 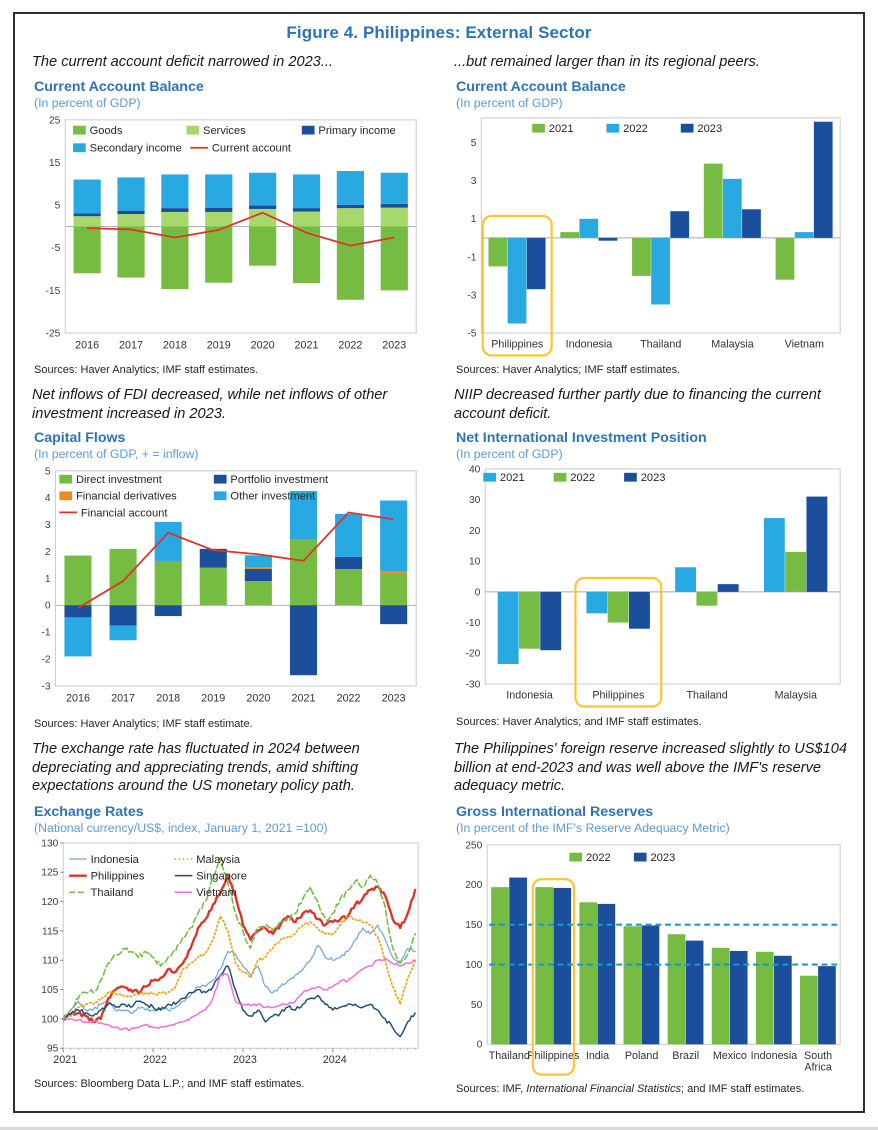 I want to click on chart-title: Exchange Rates, so click(x=89, y=811).